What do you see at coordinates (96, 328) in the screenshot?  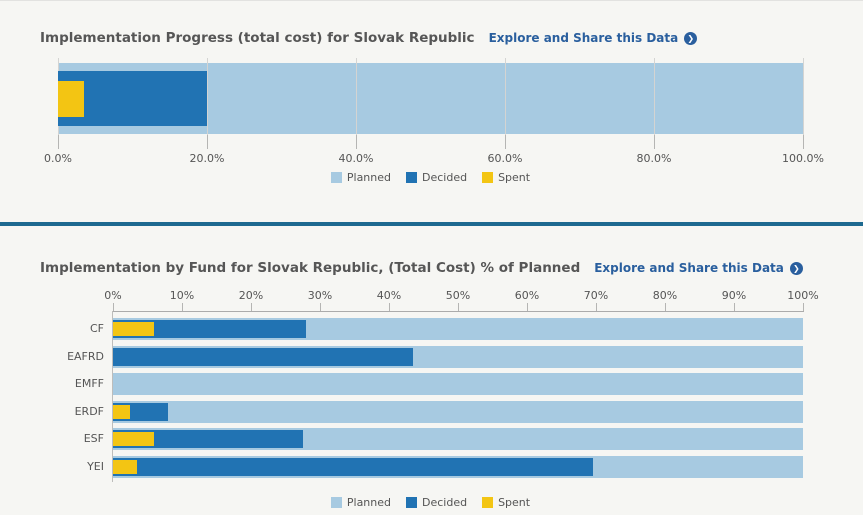 I see `category-label: CF` at bounding box center [96, 328].